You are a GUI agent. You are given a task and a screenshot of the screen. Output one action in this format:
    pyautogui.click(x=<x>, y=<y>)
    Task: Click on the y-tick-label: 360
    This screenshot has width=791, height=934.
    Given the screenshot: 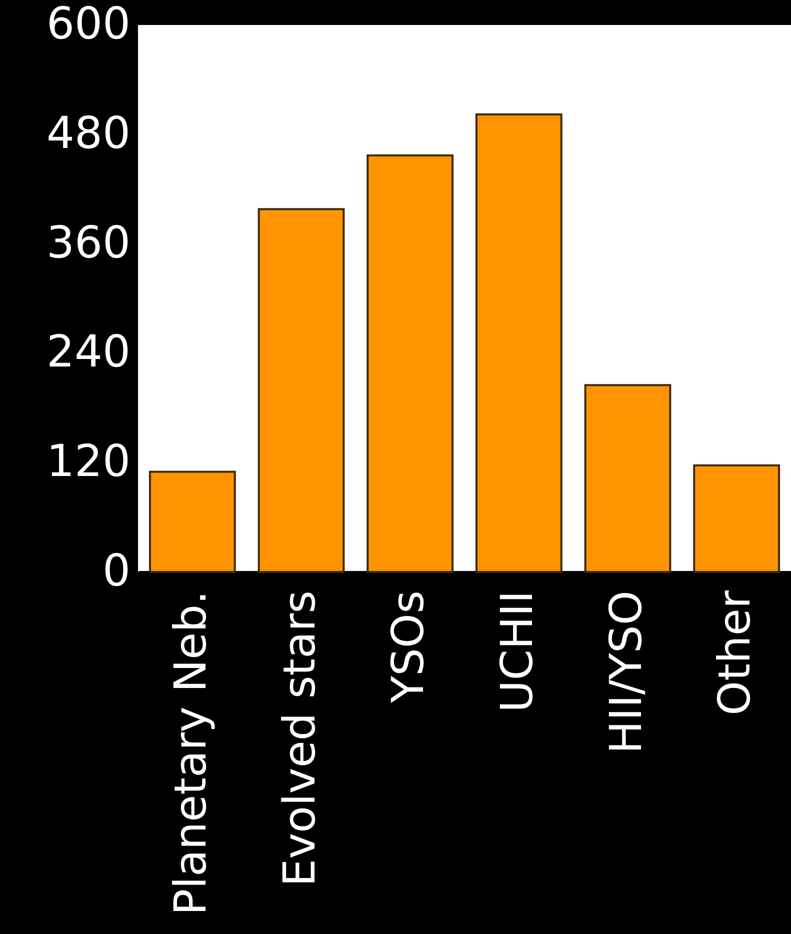 What is the action you would take?
    pyautogui.click(x=88, y=242)
    